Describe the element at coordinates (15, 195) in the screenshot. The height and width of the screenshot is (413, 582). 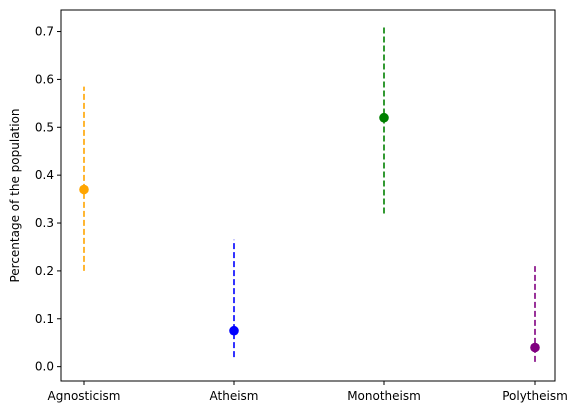
I see `y-axis-title: Percentage of the population` at that location.